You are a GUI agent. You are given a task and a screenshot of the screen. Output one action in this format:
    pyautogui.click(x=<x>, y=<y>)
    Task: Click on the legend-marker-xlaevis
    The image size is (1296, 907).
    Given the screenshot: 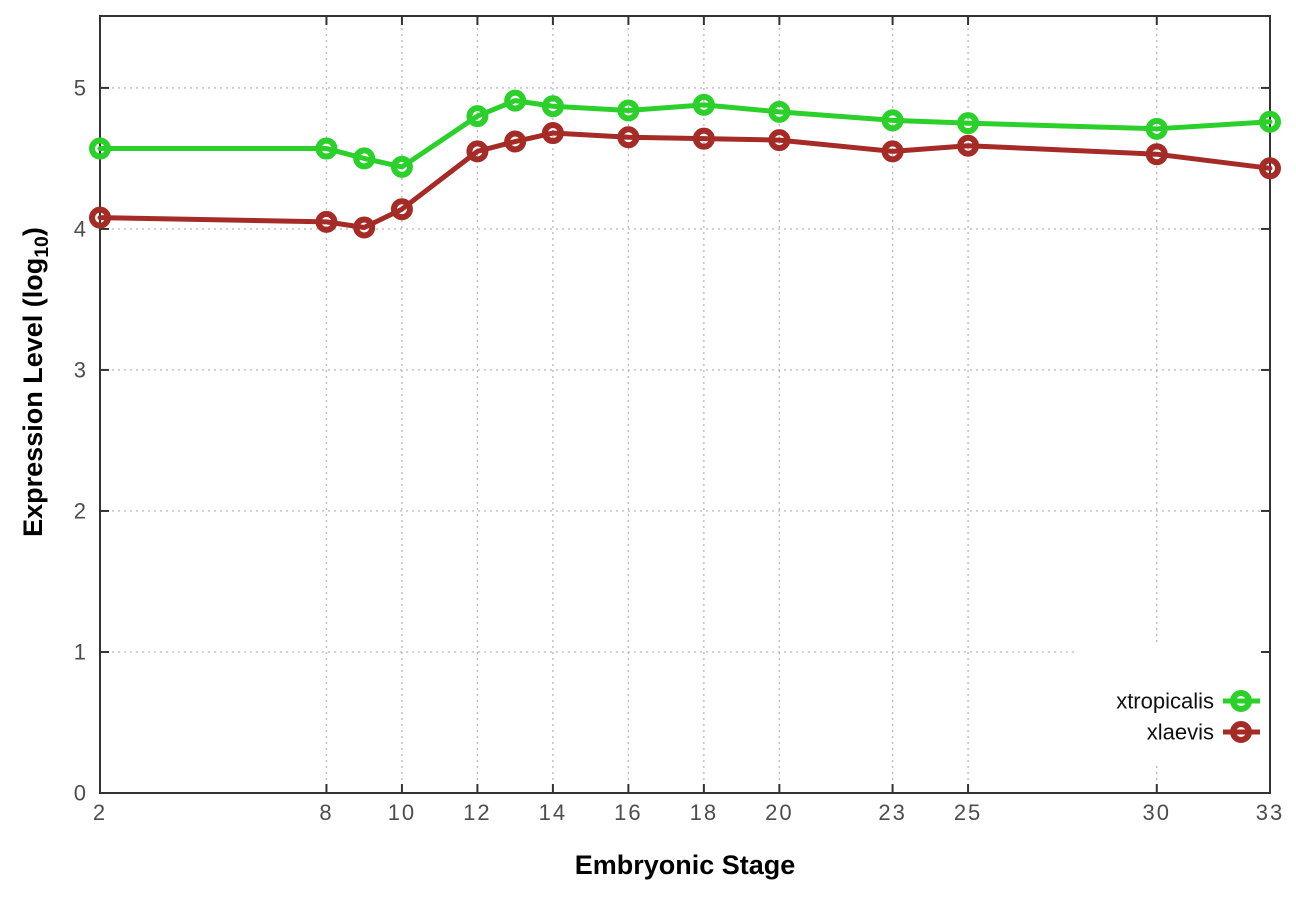 What is the action you would take?
    pyautogui.click(x=1241, y=732)
    